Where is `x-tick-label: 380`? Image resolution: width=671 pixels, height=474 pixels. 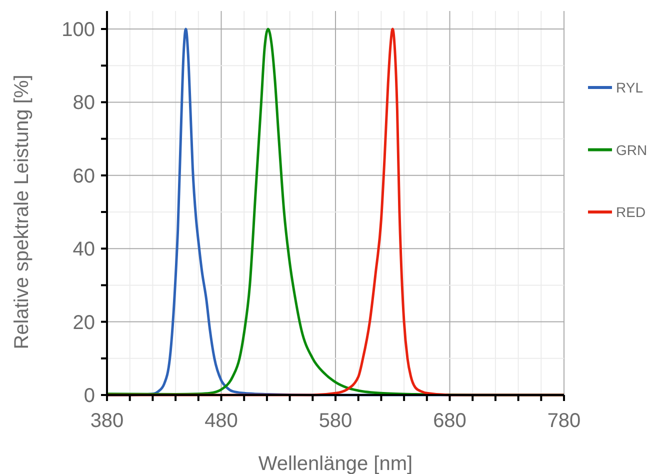
x-tick-label: 380 is located at coordinates (107, 421).